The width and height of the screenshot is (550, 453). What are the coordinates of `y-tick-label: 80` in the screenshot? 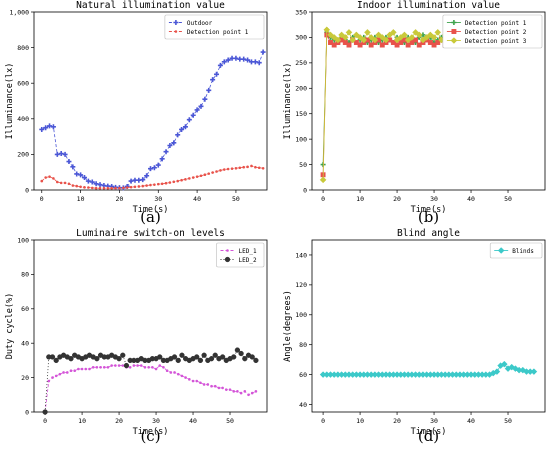 It's located at (25, 275).